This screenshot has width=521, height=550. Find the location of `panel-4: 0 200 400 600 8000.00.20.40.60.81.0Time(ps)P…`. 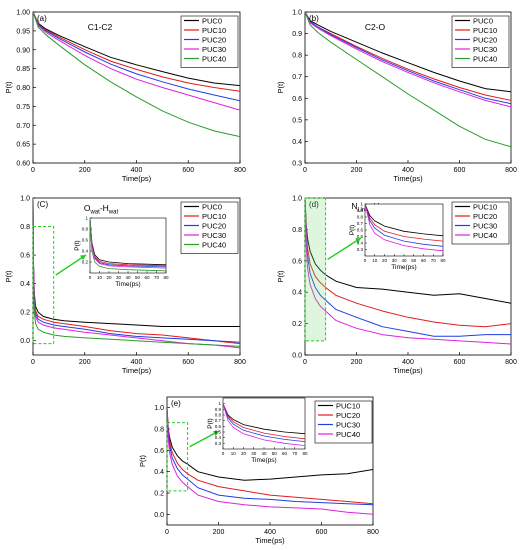

panel-4: 0 200 400 600 8000.00.20.40.60.81.0Time(ps)P… is located at coordinates (258, 470).